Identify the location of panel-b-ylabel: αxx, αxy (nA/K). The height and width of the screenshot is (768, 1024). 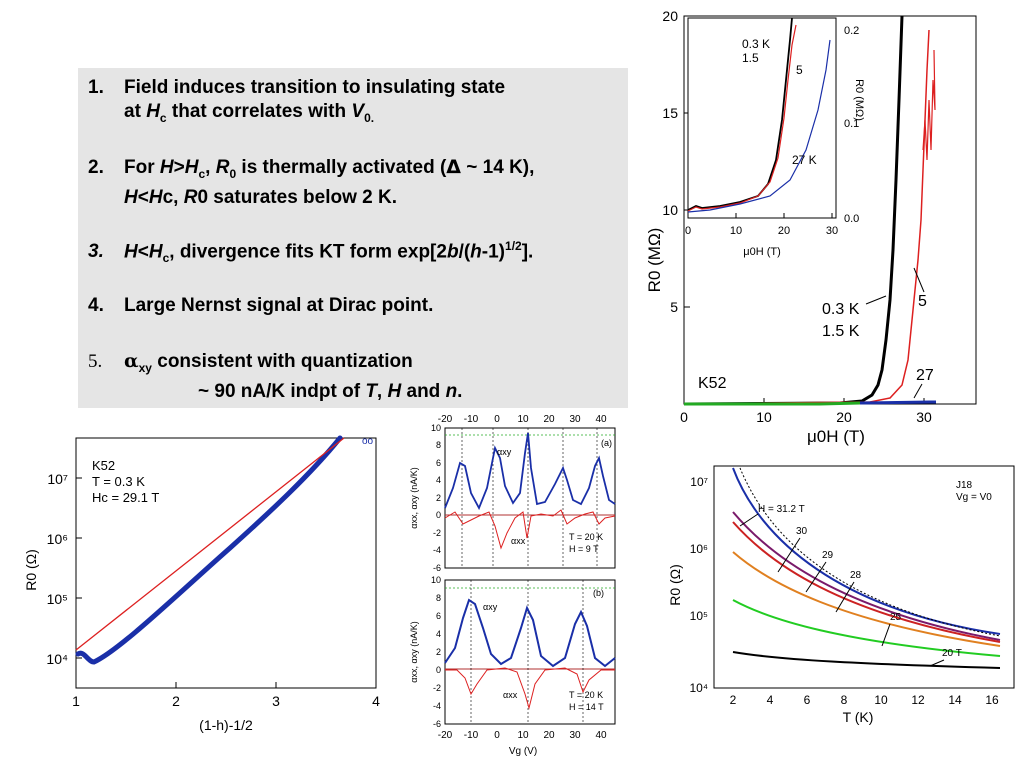
(414, 651).